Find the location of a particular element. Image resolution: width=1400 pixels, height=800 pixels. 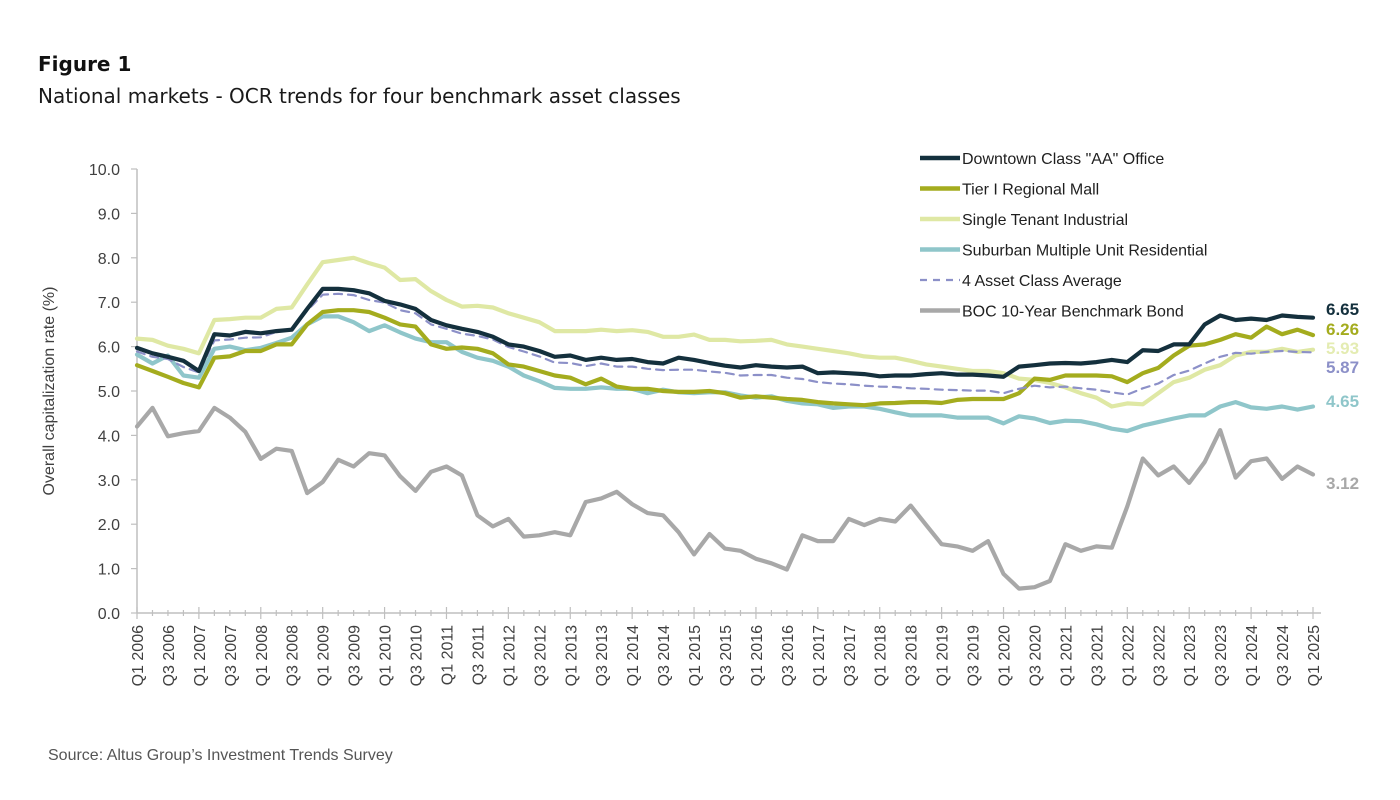

y-tick-label: 1.0 is located at coordinates (109, 570).